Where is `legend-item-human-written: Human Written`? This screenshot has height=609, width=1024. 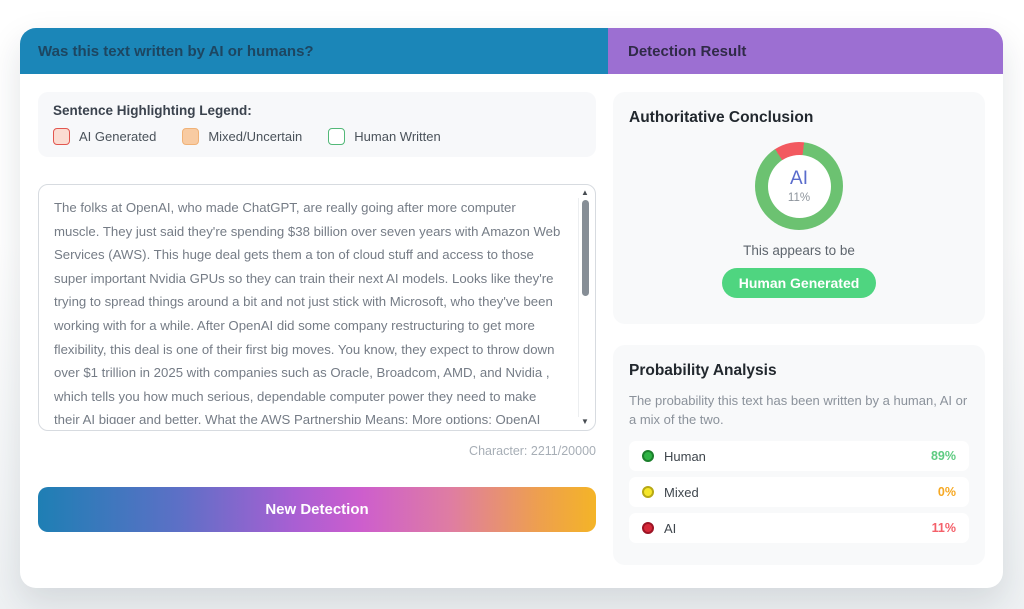
legend-item-human-written: Human Written is located at coordinates (384, 136).